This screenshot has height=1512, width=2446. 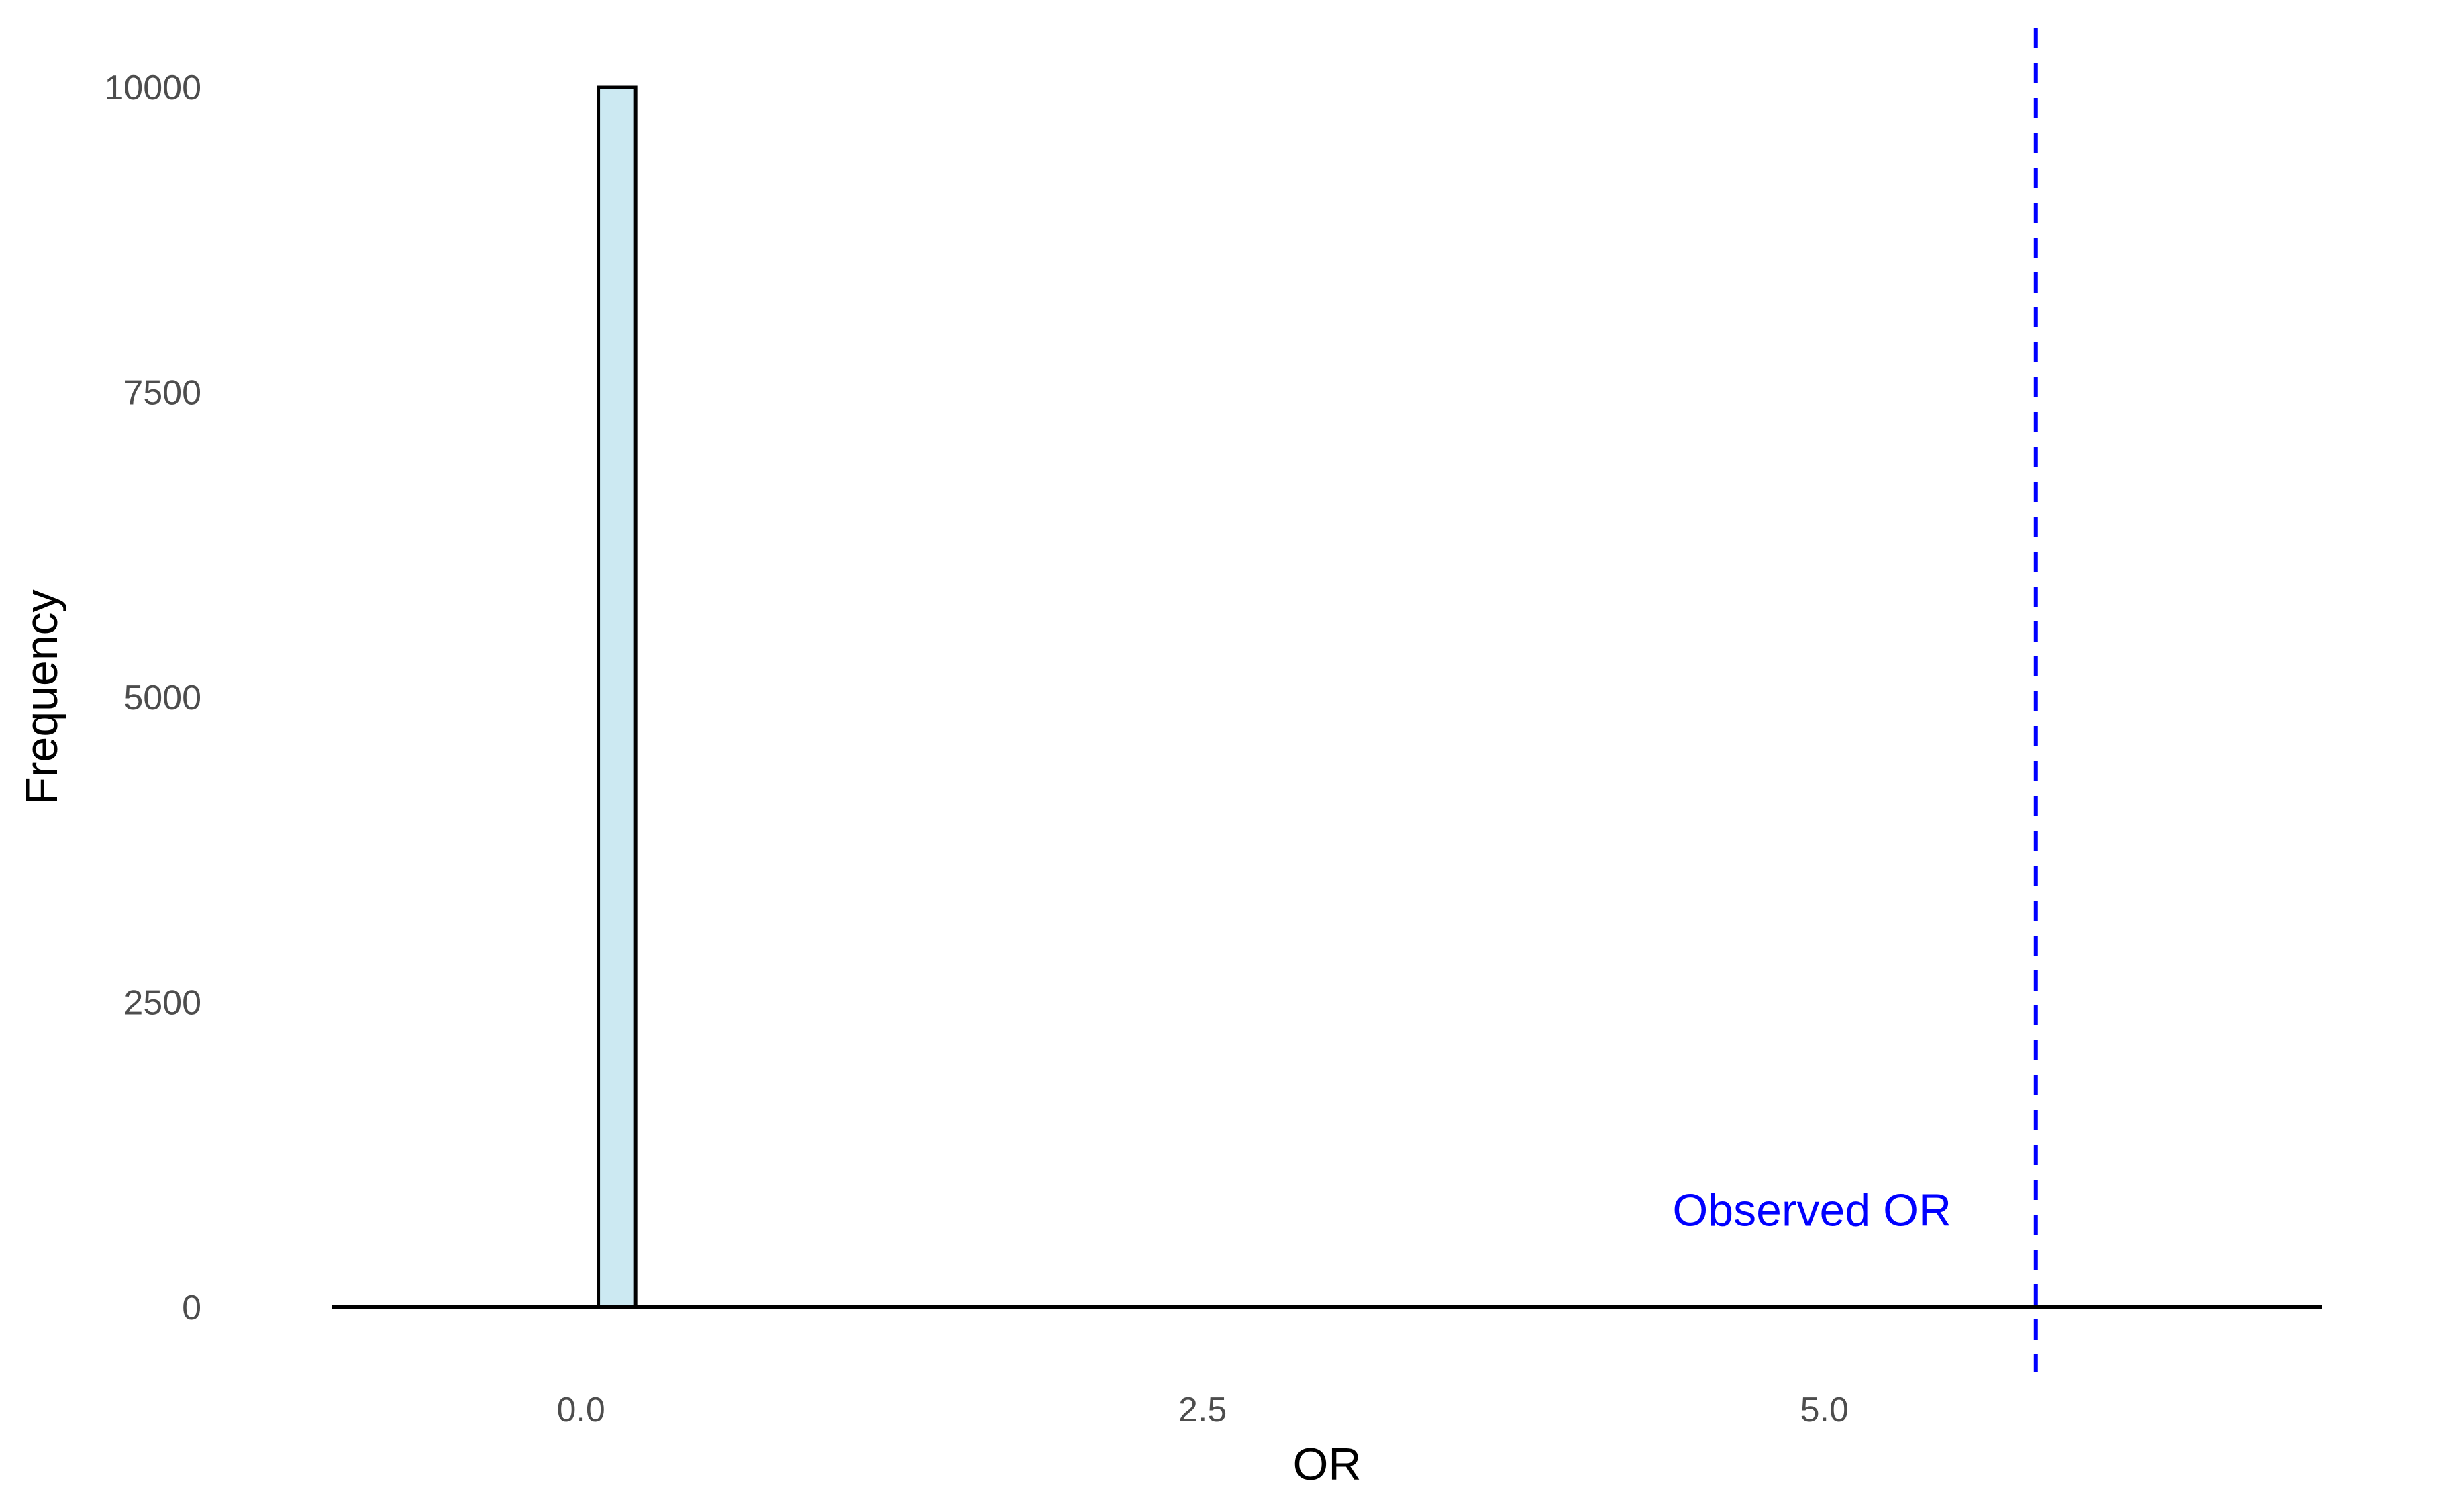 I want to click on bars-layer, so click(x=617, y=697).